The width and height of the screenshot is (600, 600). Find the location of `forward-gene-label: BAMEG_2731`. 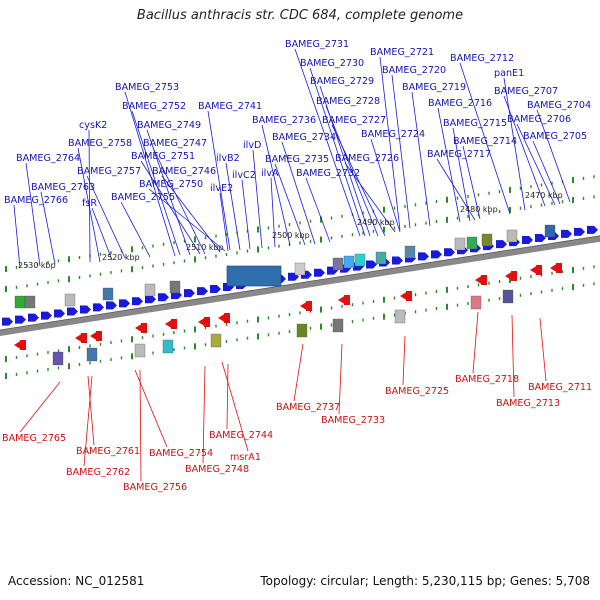

forward-gene-label: BAMEG_2731 is located at coordinates (317, 44).